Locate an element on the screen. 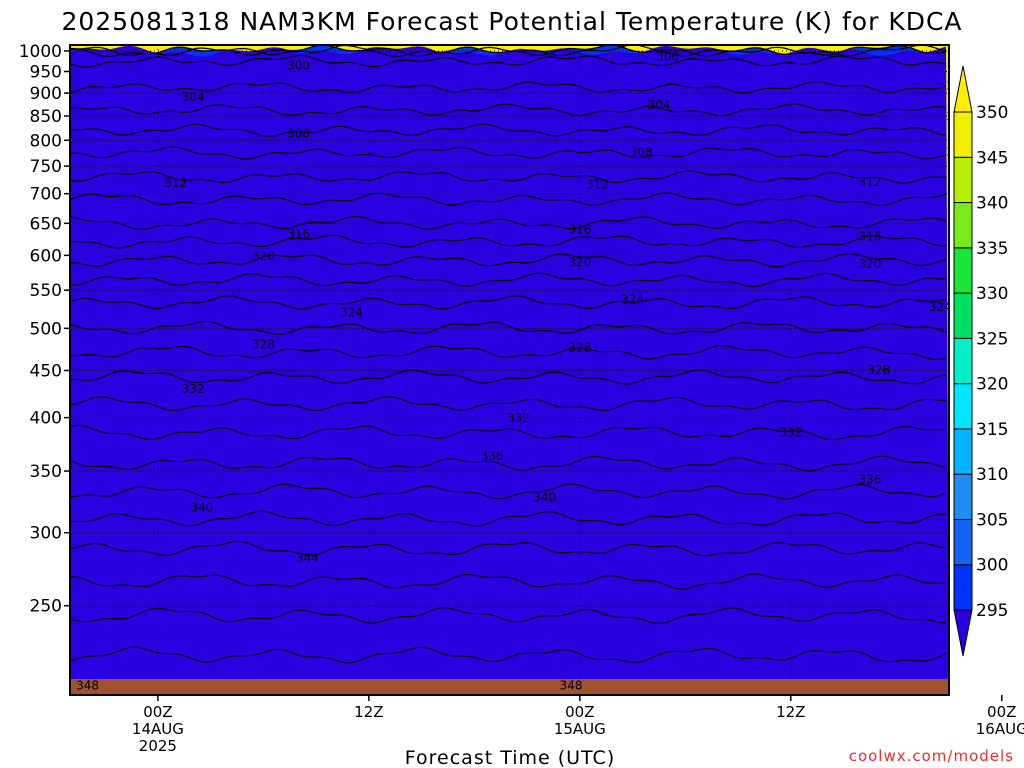  x-tick-label: 00Z 15AUG is located at coordinates (580, 720).